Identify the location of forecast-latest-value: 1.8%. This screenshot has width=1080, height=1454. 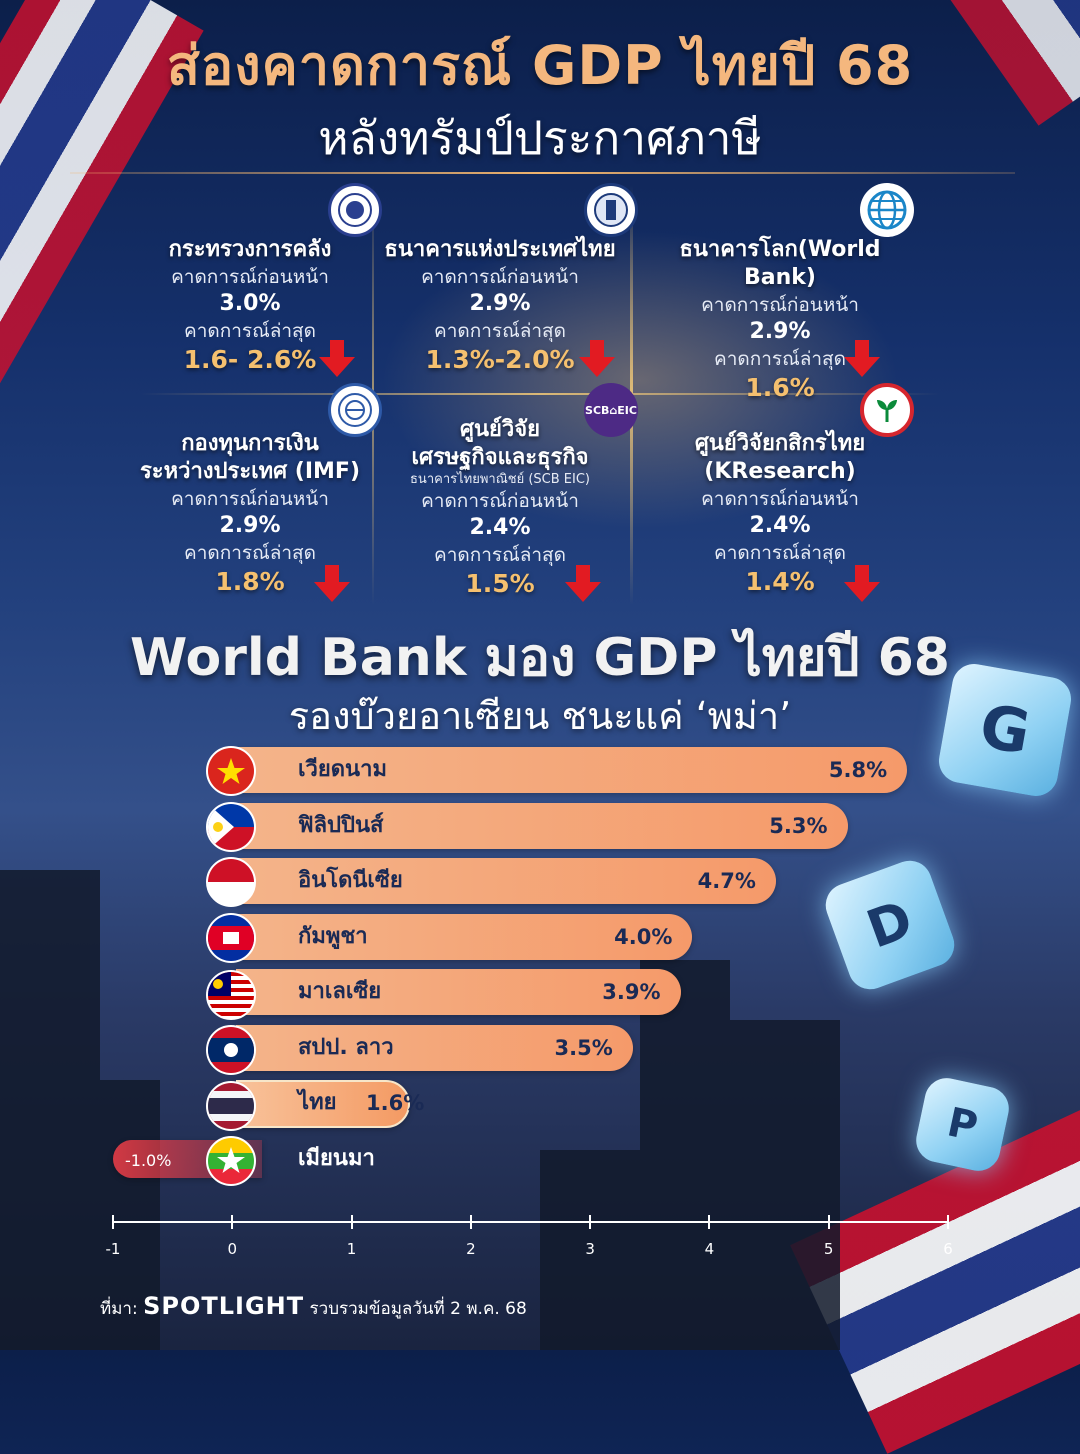
(250, 581).